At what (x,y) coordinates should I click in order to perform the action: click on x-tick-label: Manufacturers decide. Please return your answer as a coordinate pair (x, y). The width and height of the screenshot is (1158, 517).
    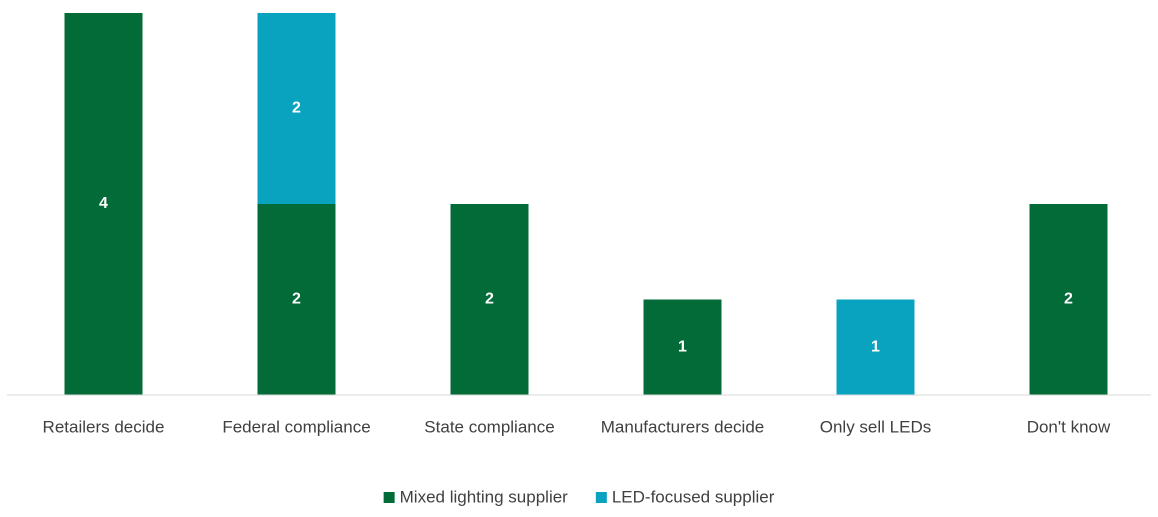
    Looking at the image, I should click on (682, 426).